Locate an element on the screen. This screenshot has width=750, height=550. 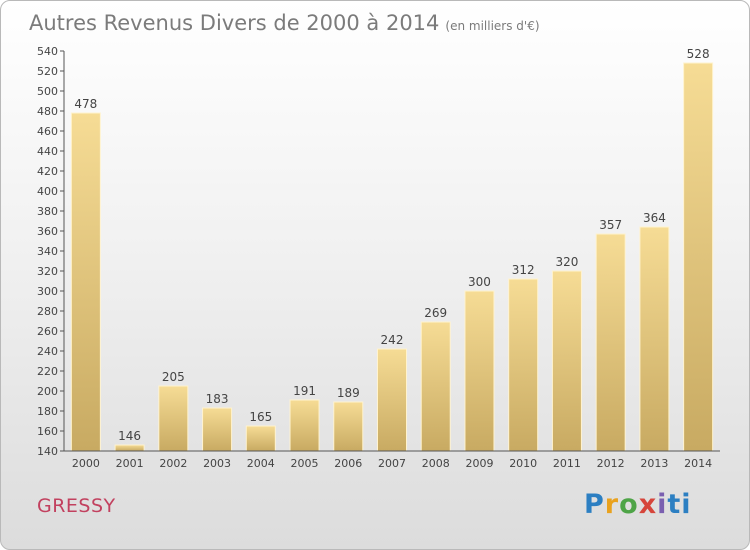
bar-value-label: 312 is located at coordinates (523, 270).